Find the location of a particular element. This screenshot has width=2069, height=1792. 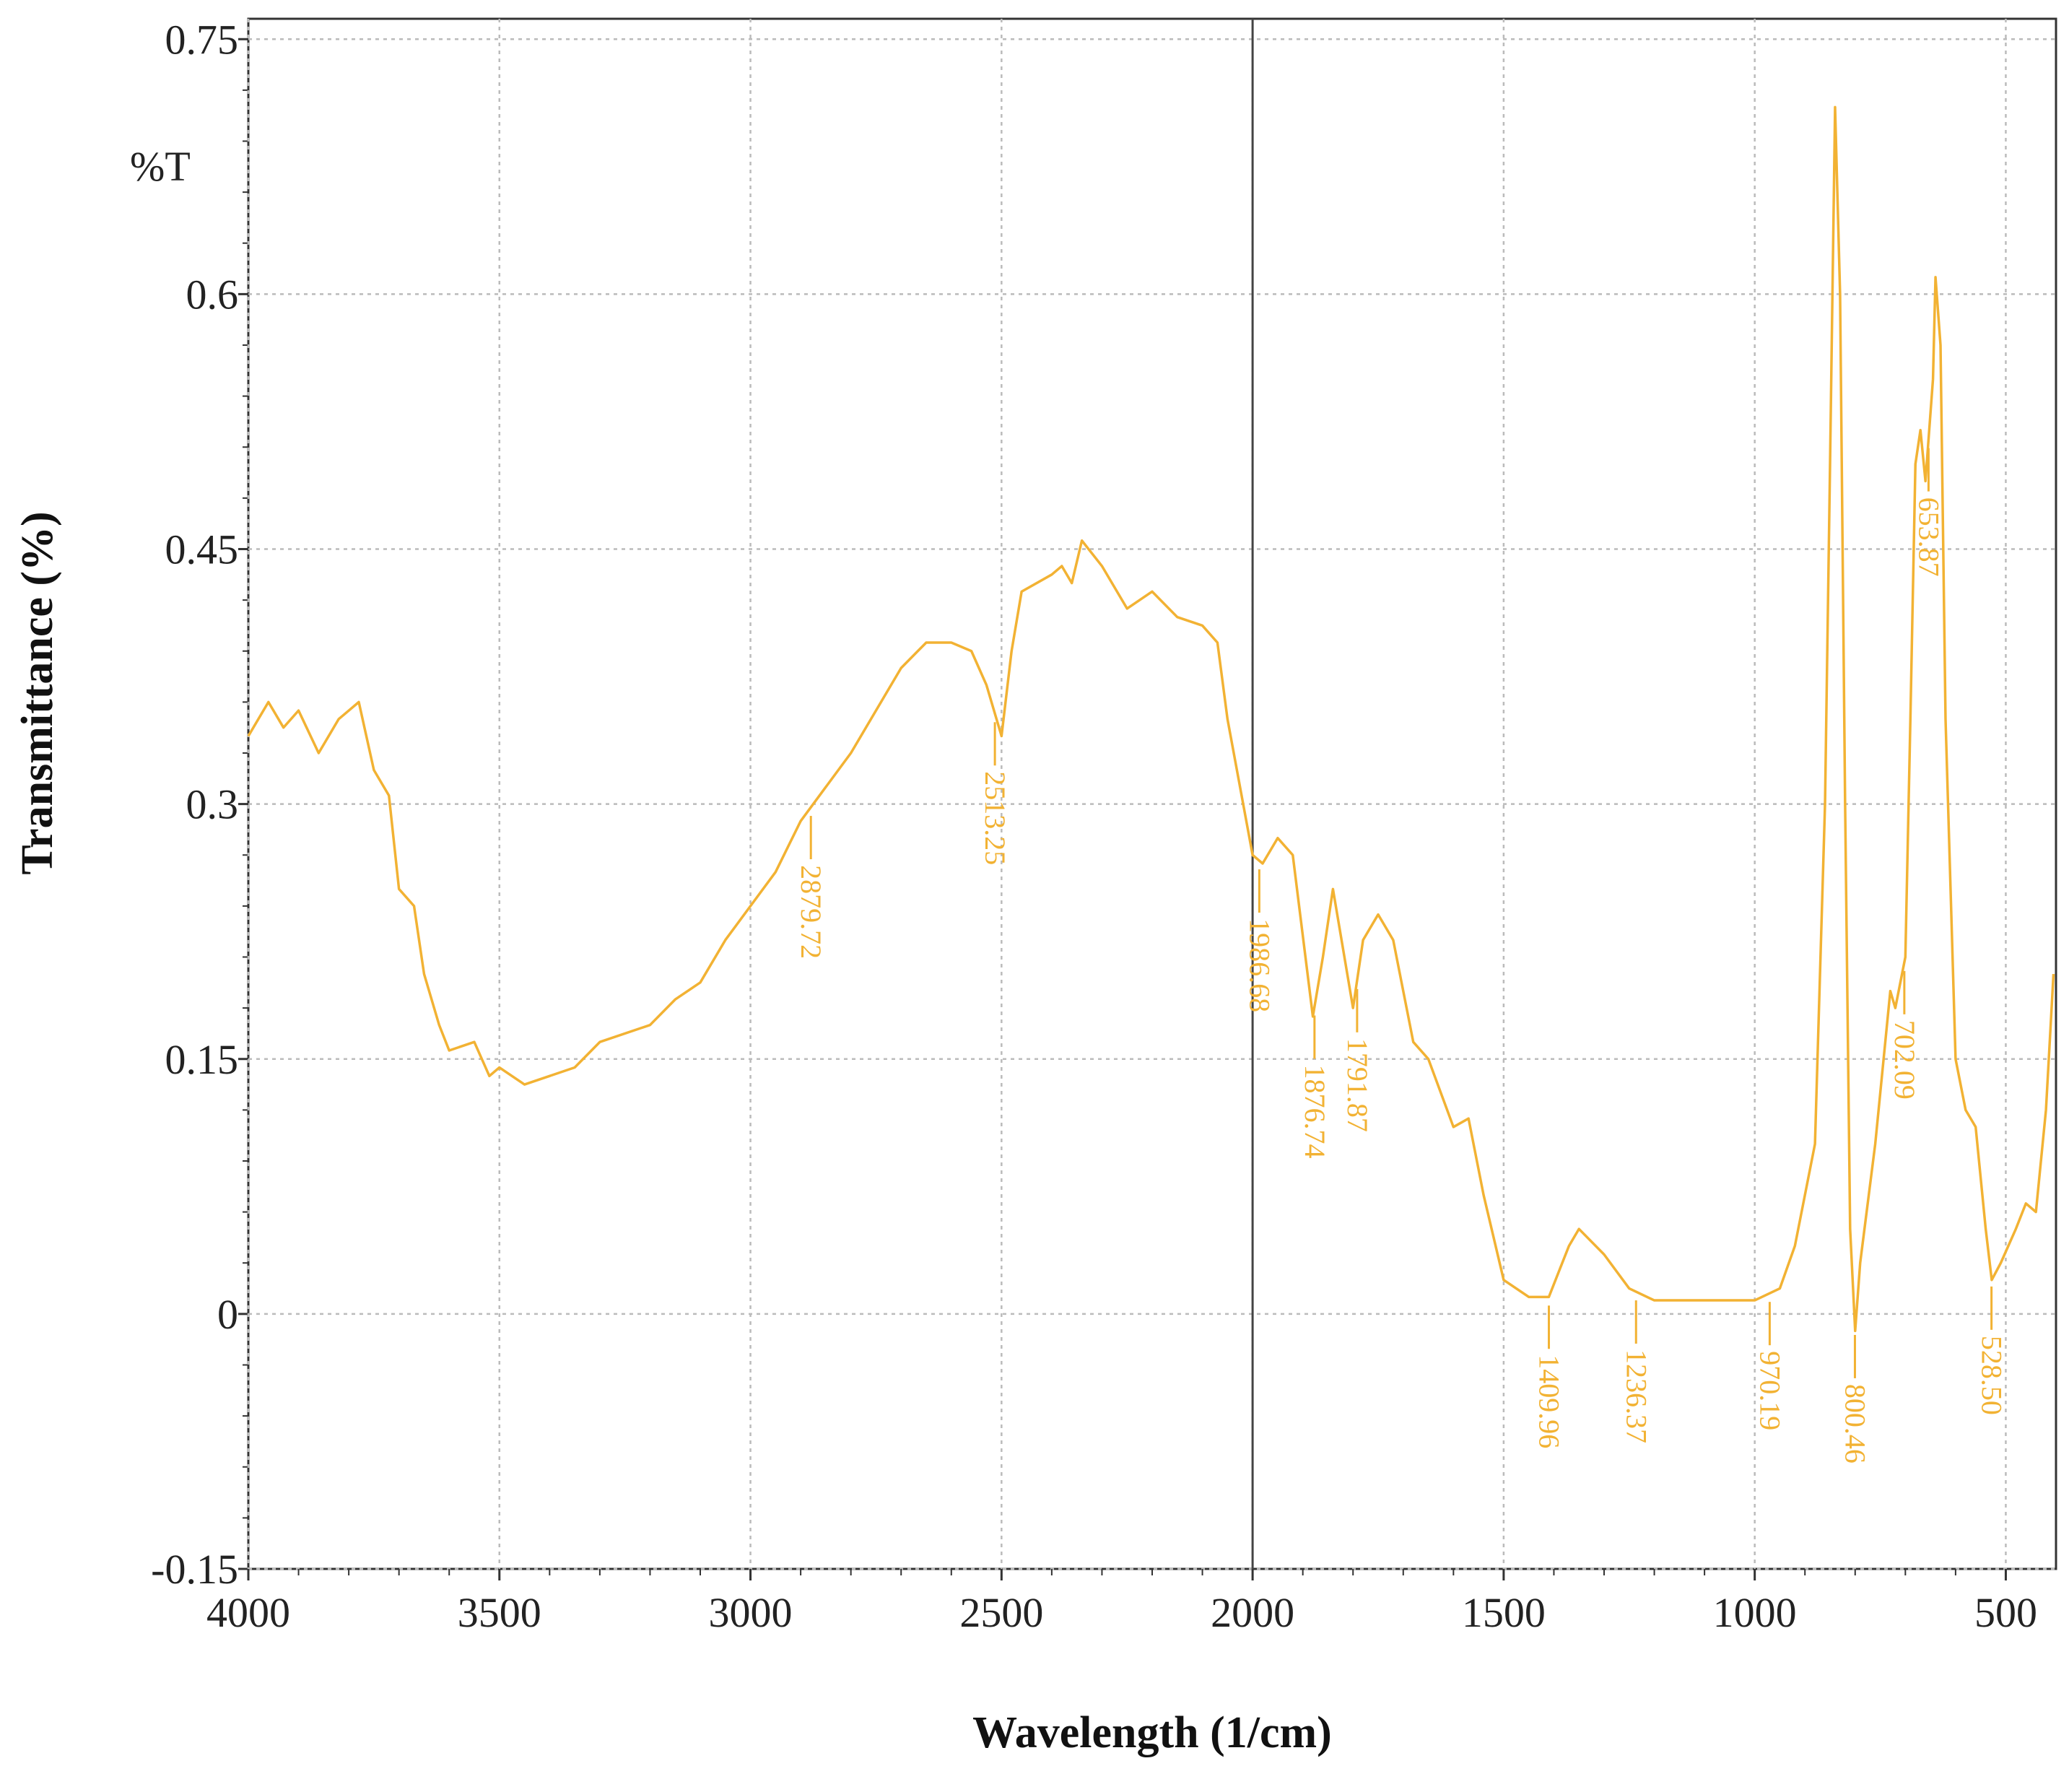

annotation-label: 1876.74 is located at coordinates (1315, 1111).